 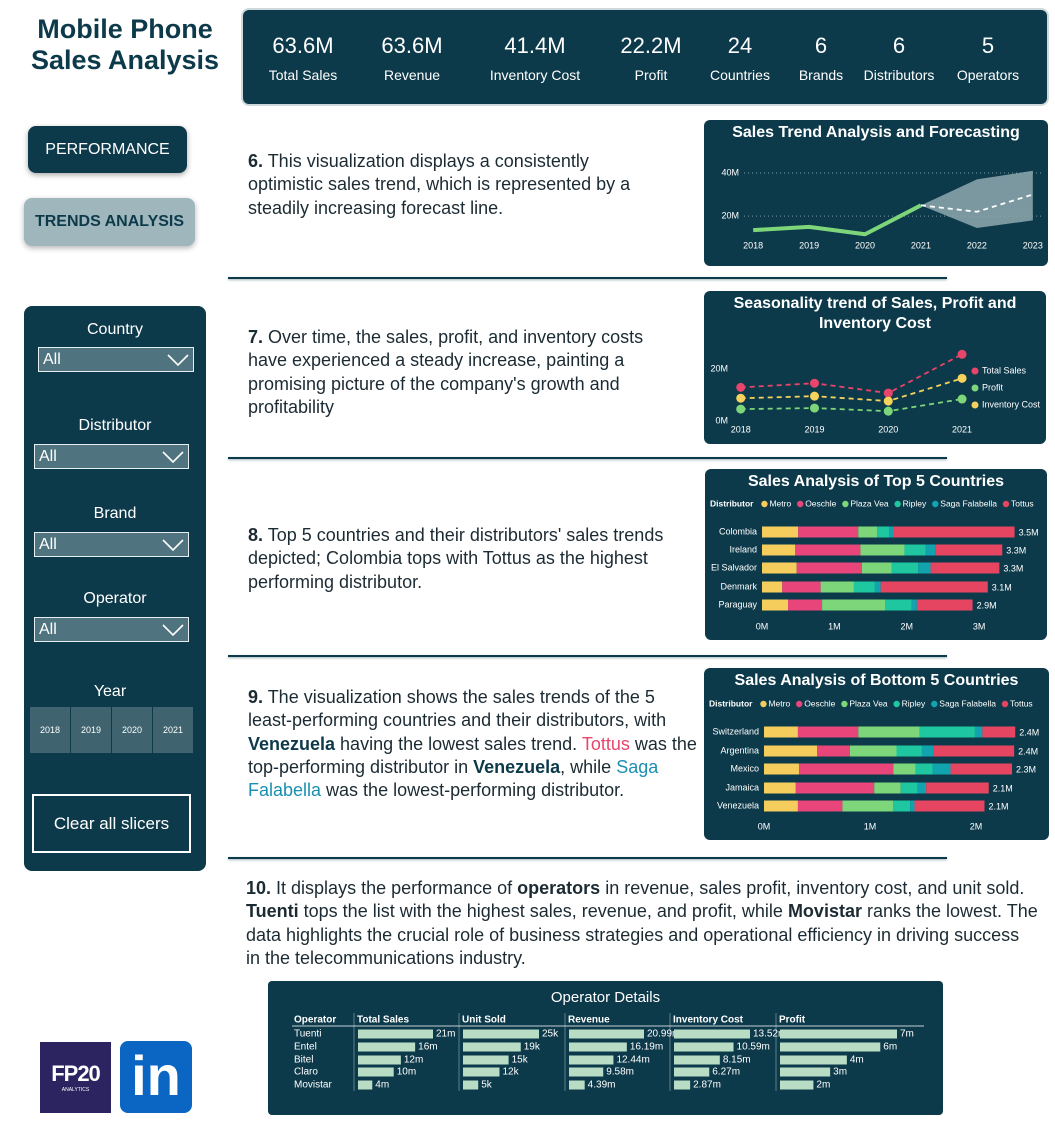 I want to click on kpi-label: Revenue, so click(x=412, y=75).